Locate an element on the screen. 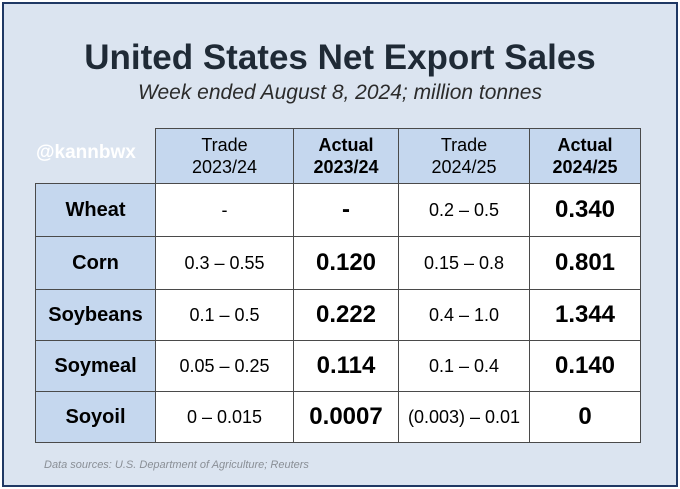 The image size is (680, 489). row-label: Soybeans is located at coordinates (95, 315).